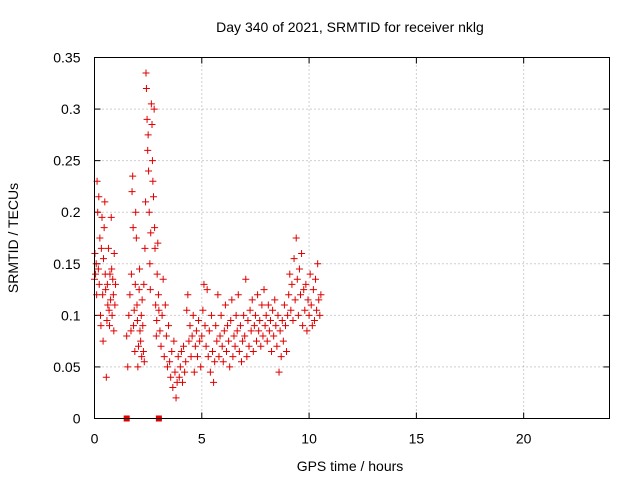 This screenshot has width=640, height=480. I want to click on x-tick-labels: 0 5 10 15 20, so click(311, 439).